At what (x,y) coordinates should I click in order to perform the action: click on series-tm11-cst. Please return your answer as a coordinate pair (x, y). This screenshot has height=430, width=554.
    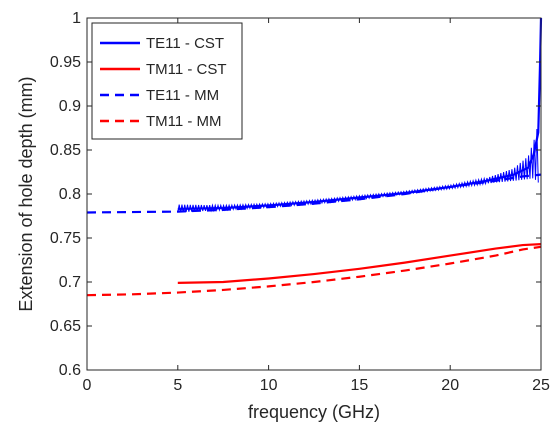
    Looking at the image, I should click on (359, 263).